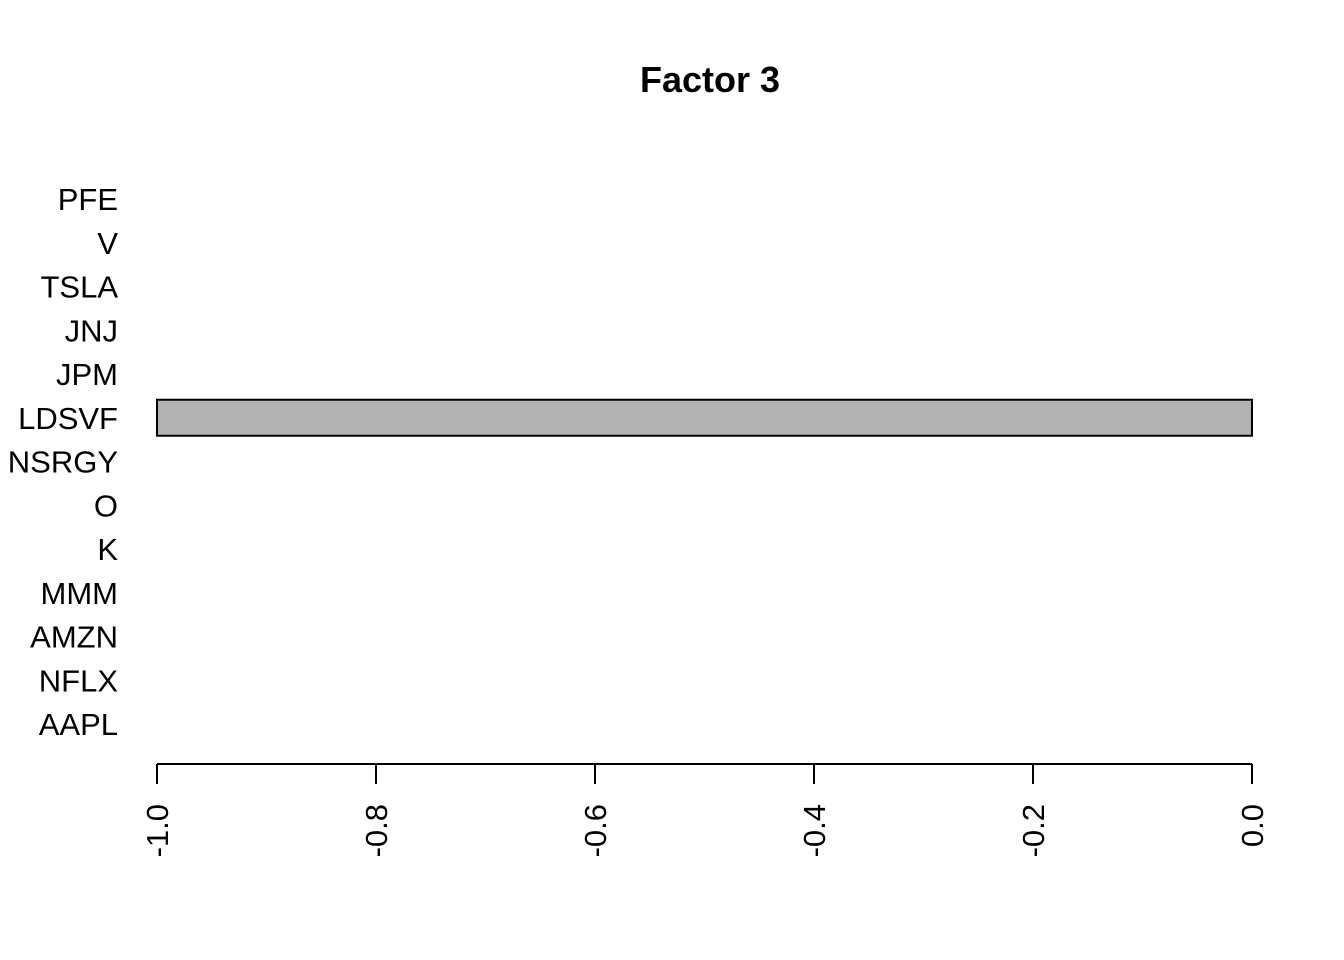 This screenshot has width=1344, height=960. I want to click on category-label-nflx: NFLX, so click(79, 680).